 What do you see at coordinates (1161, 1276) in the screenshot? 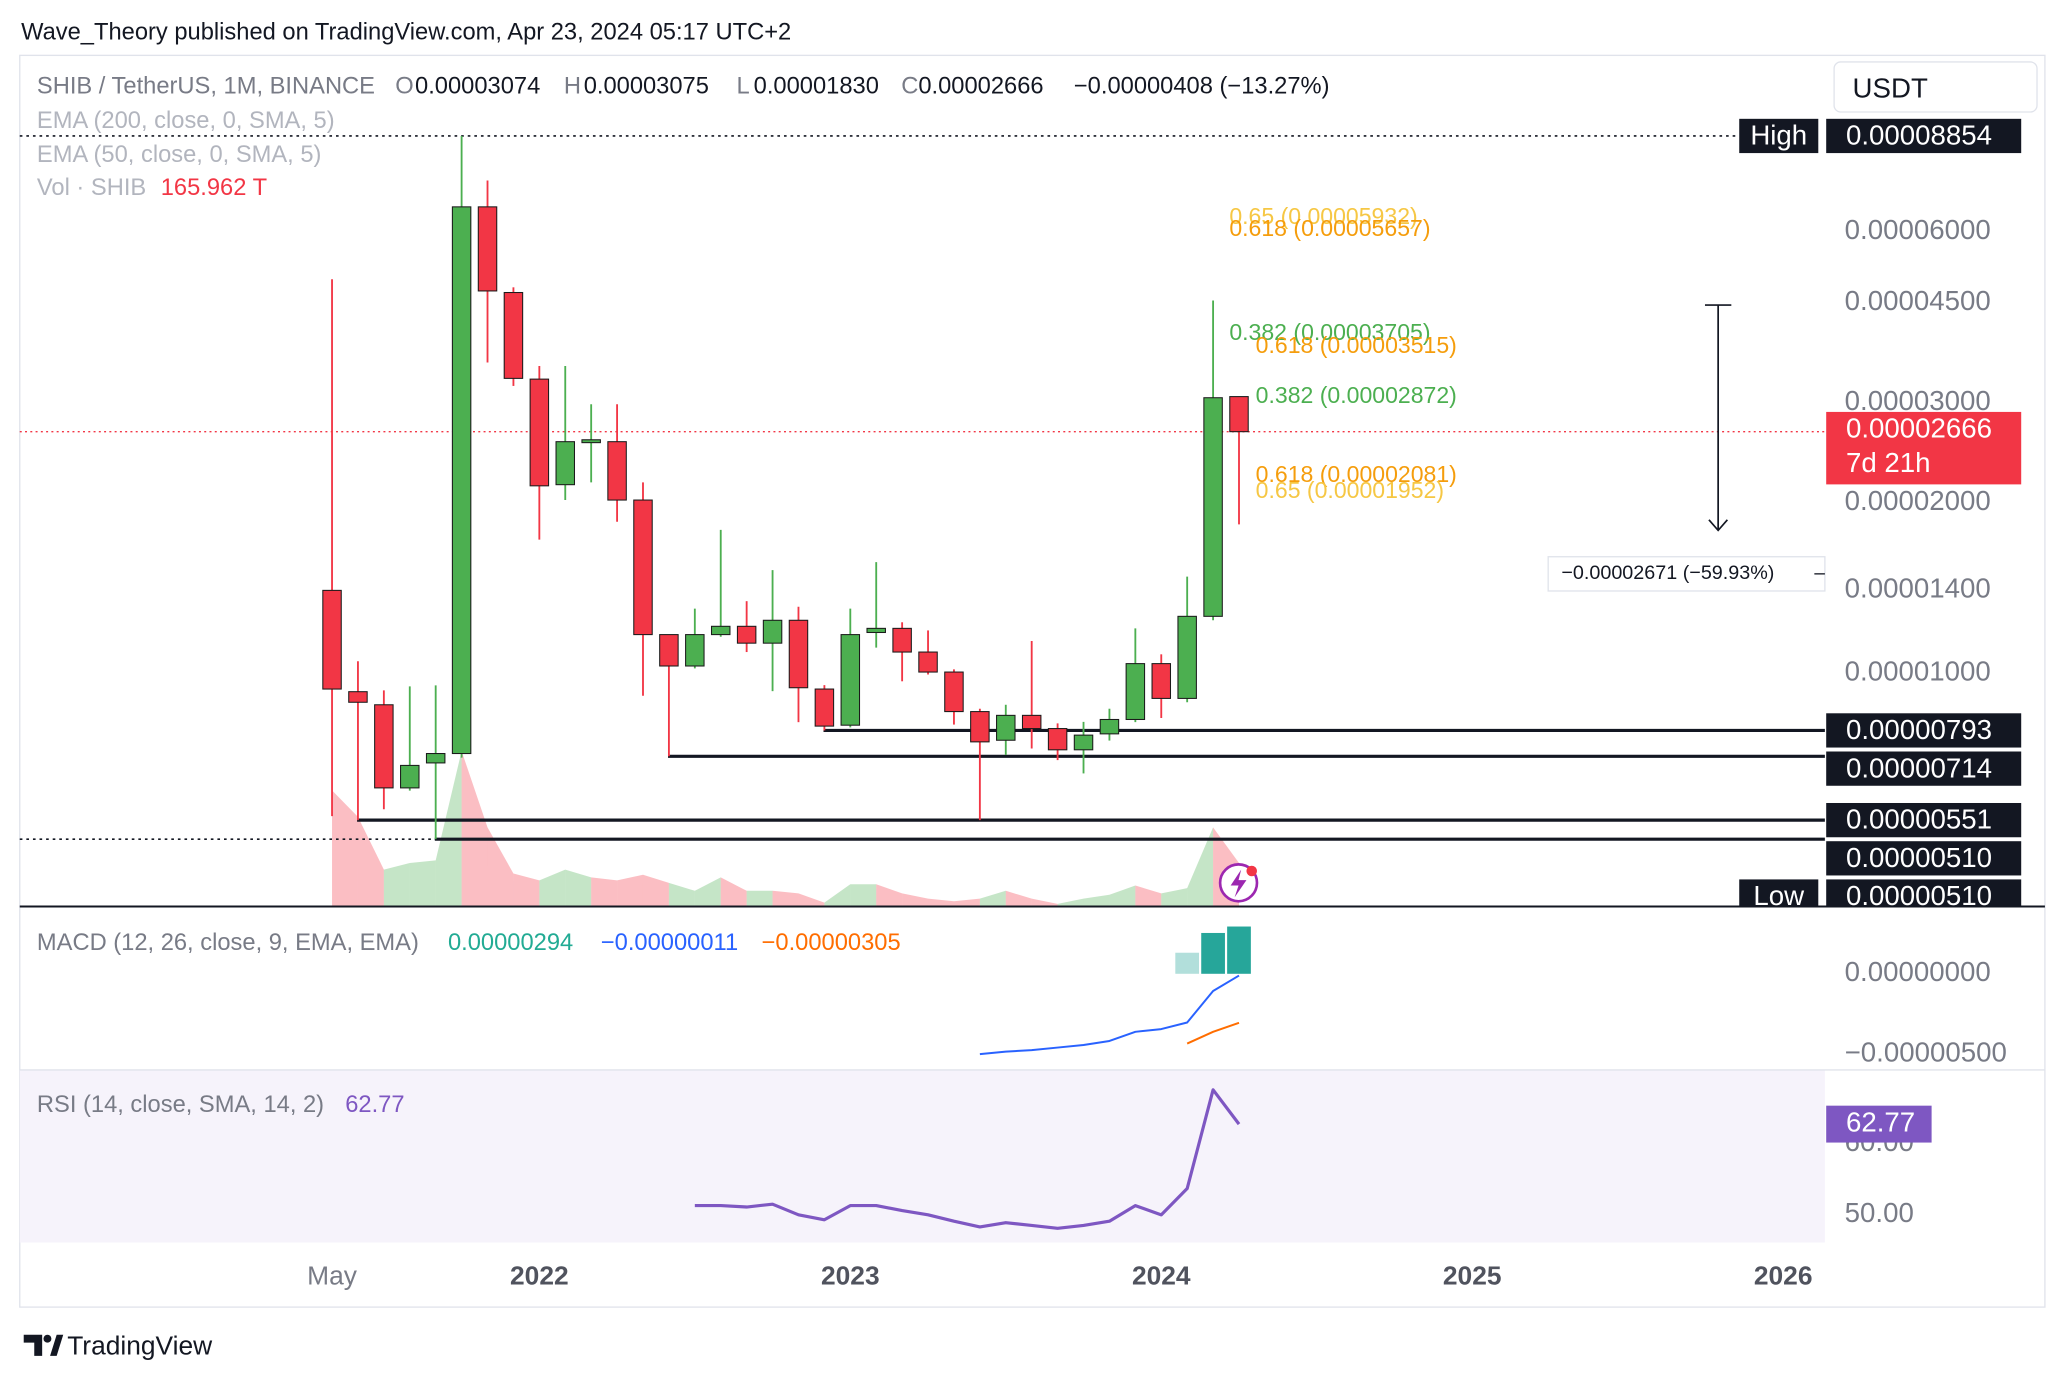
I see `x-tick-label: 2024` at bounding box center [1161, 1276].